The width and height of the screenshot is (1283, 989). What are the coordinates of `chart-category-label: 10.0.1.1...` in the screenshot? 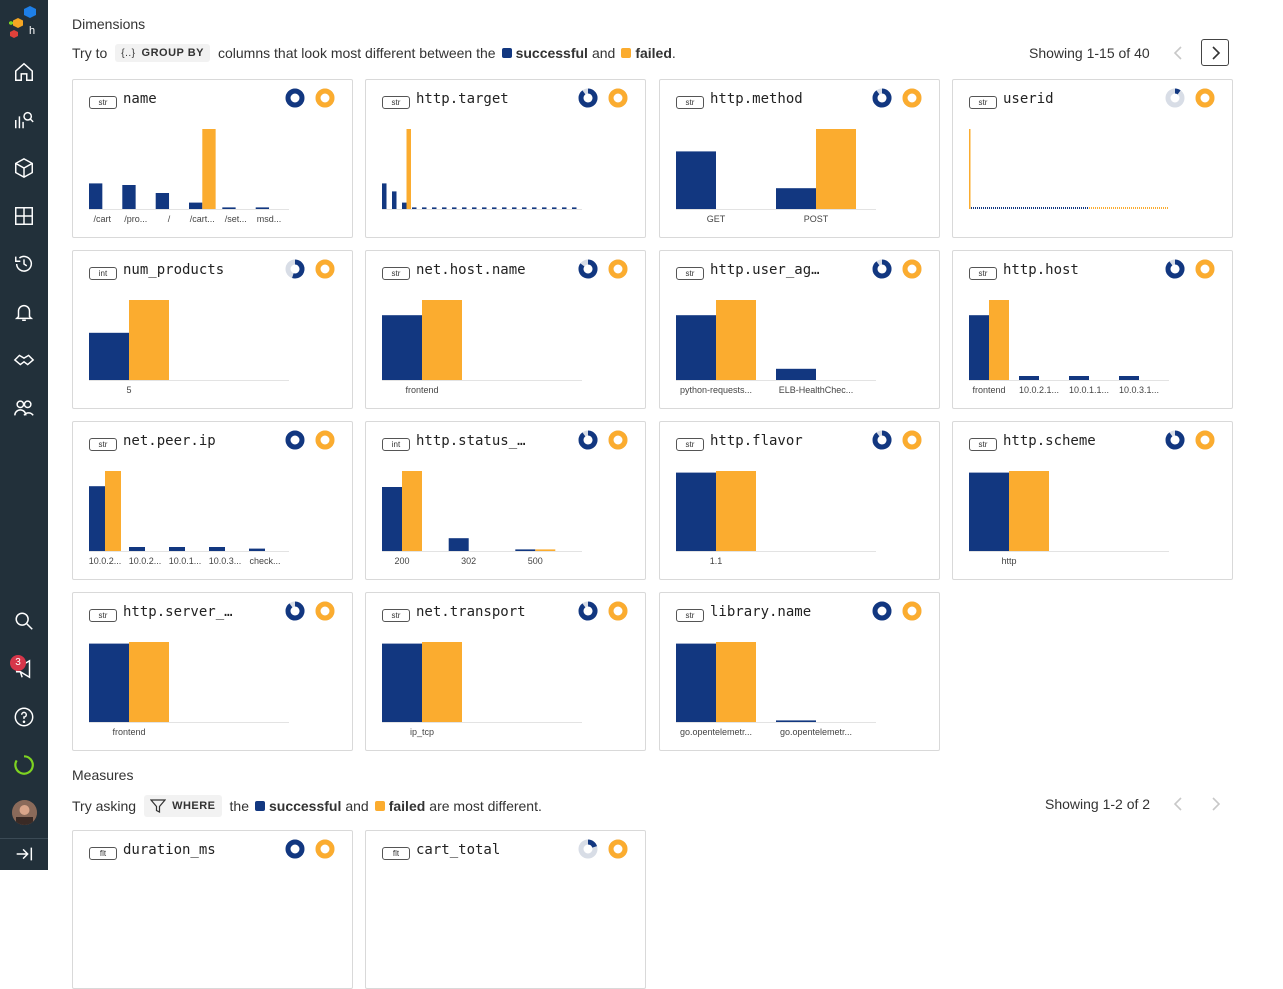 It's located at (1089, 390).